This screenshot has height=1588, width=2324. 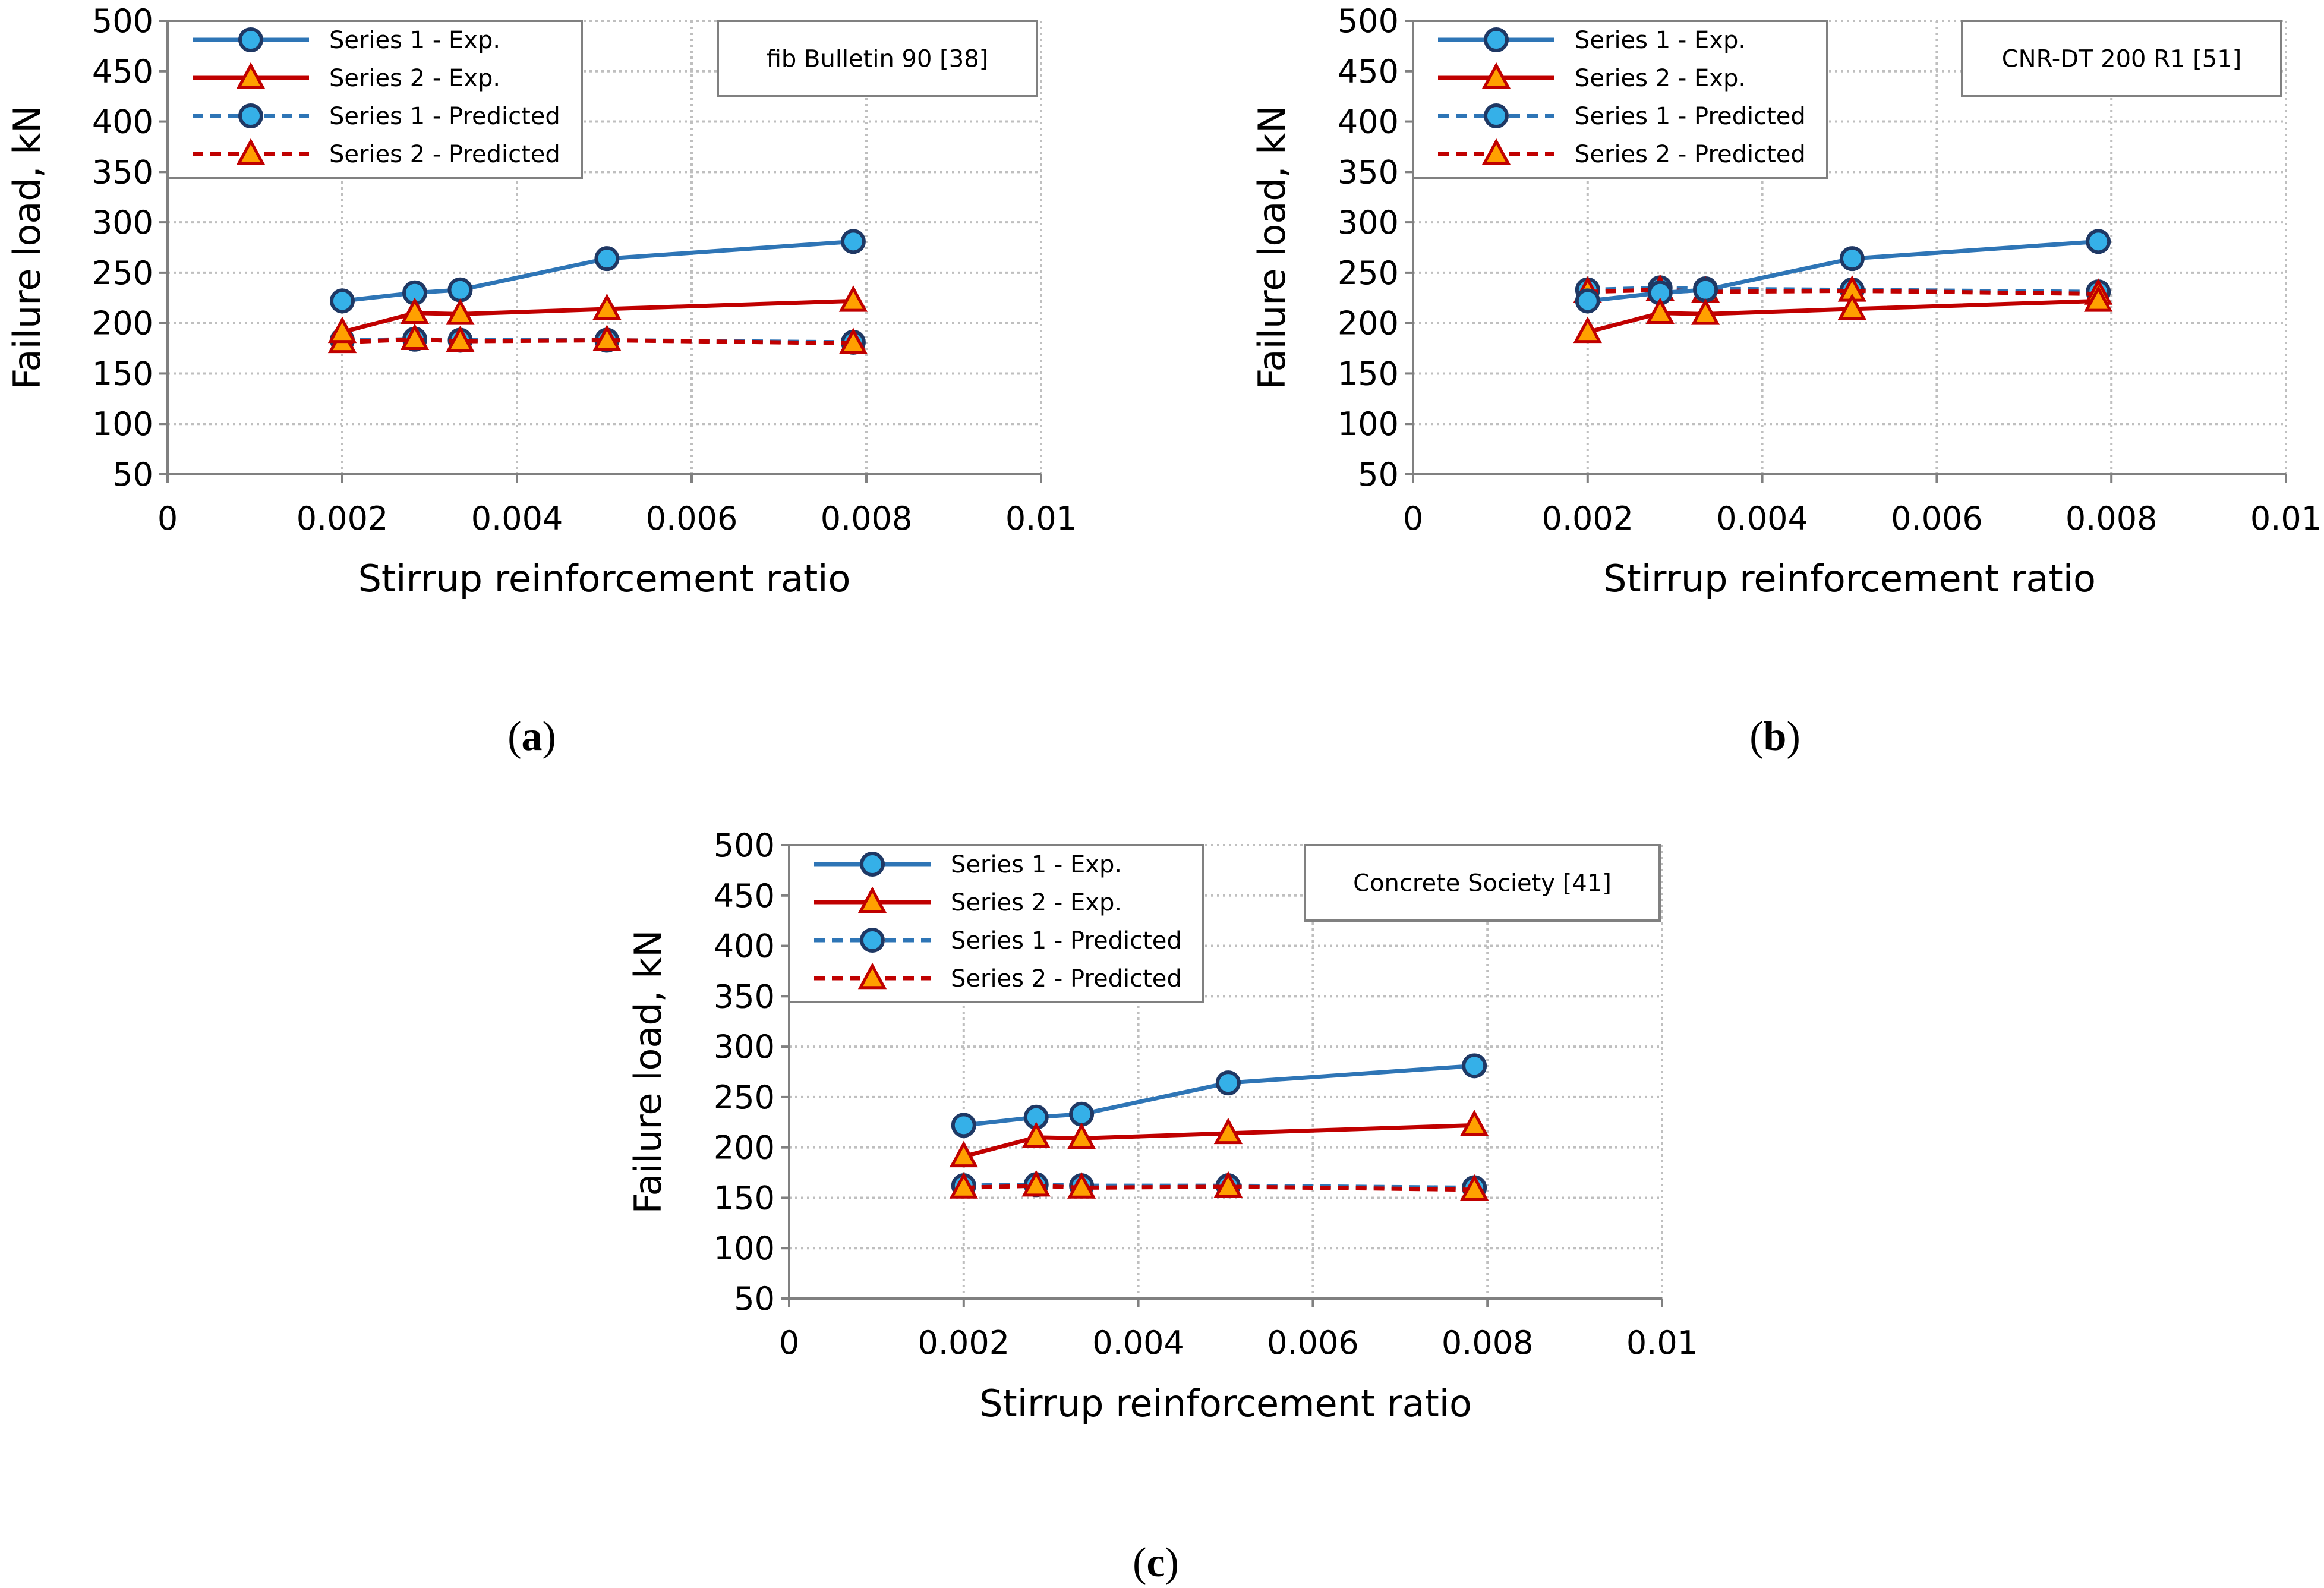 What do you see at coordinates (1313, 1343) in the screenshot?
I see `x-tick-label: 0.006` at bounding box center [1313, 1343].